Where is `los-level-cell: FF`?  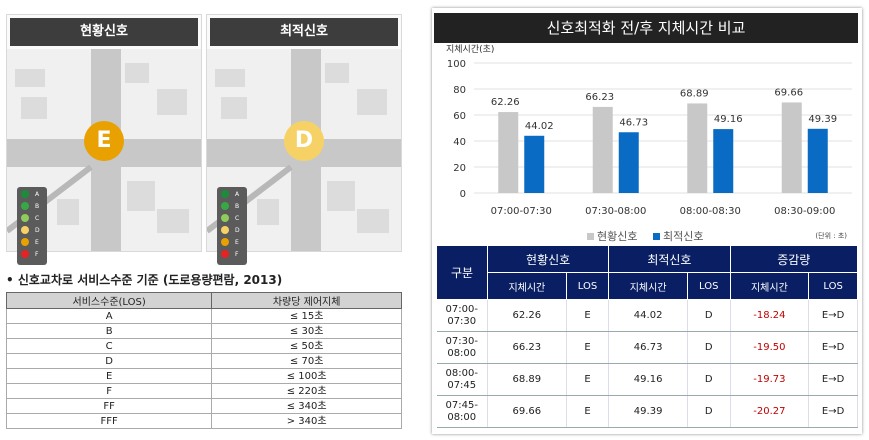 los-level-cell: FF is located at coordinates (109, 406).